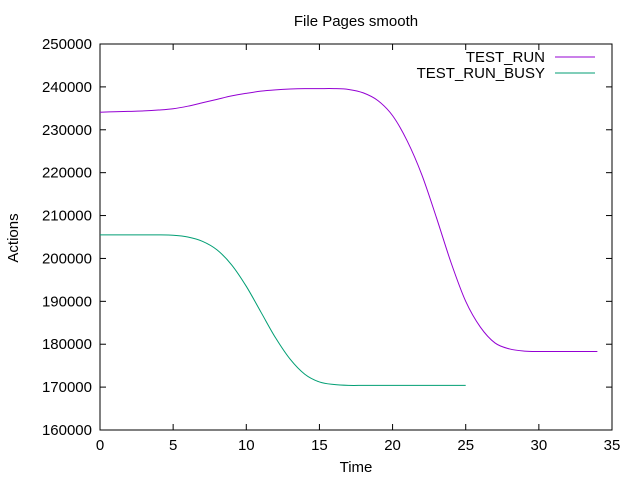 The image size is (640, 480). What do you see at coordinates (67, 130) in the screenshot?
I see `y-tick-label: 230000` at bounding box center [67, 130].